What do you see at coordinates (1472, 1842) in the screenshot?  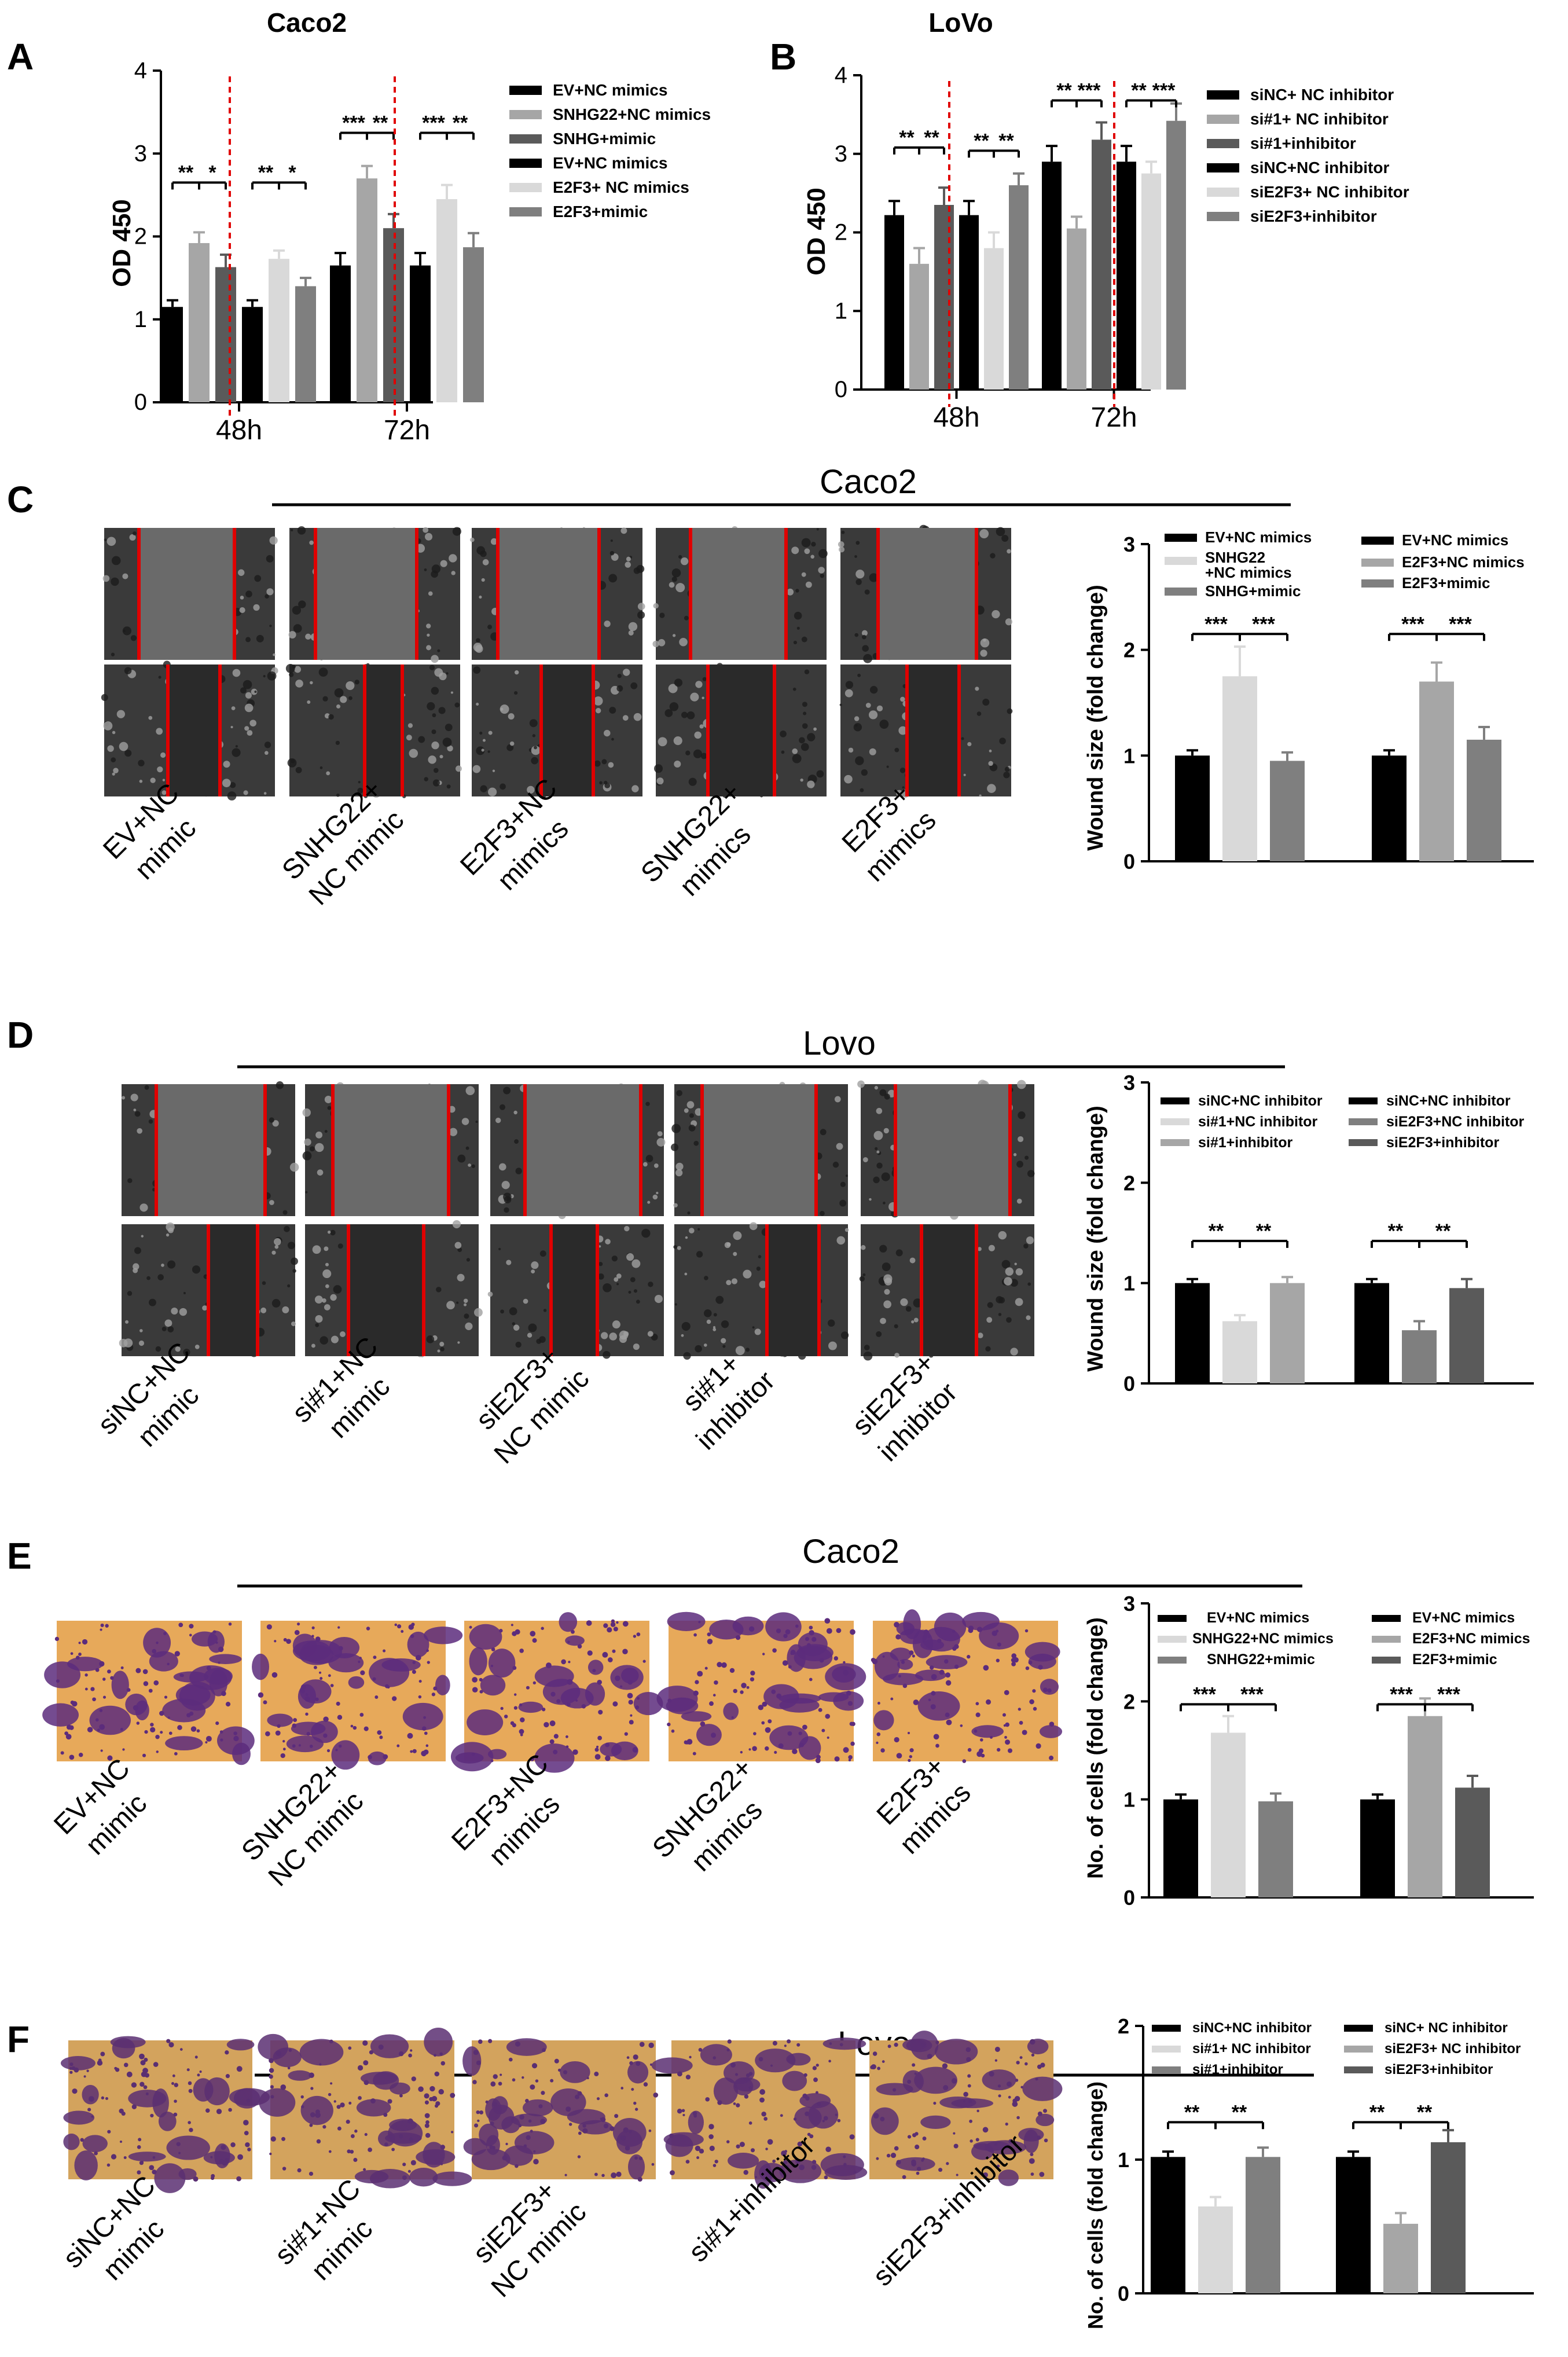 I see `bar` at bounding box center [1472, 1842].